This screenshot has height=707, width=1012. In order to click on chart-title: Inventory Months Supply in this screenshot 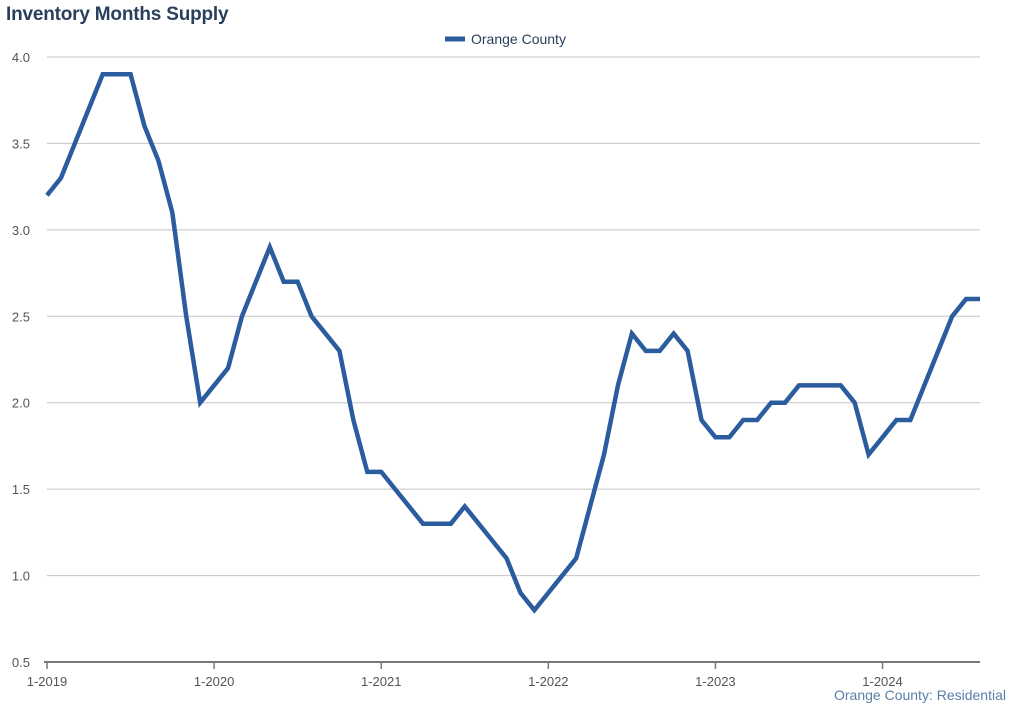, I will do `click(117, 14)`.